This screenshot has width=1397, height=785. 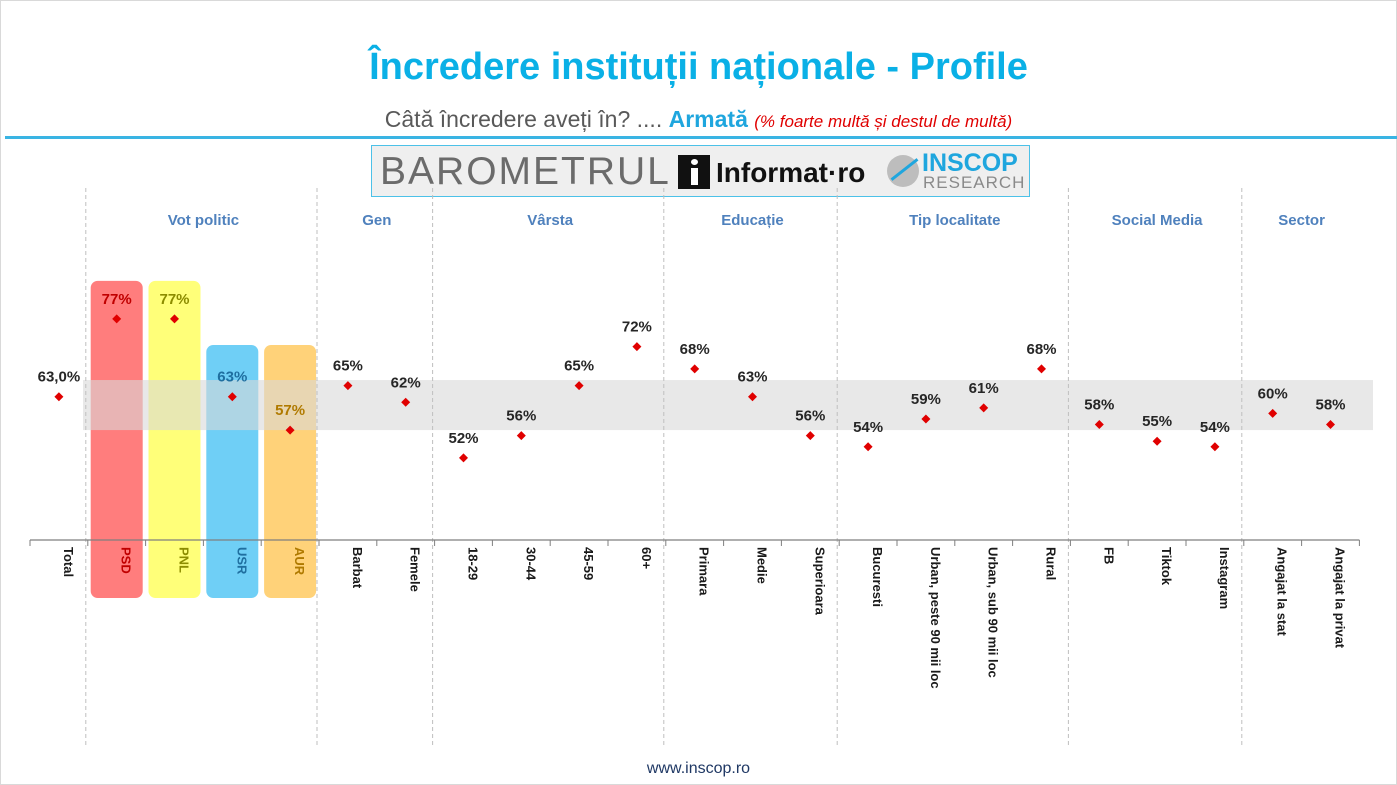 What do you see at coordinates (637, 327) in the screenshot?
I see `data-label-60: 72%` at bounding box center [637, 327].